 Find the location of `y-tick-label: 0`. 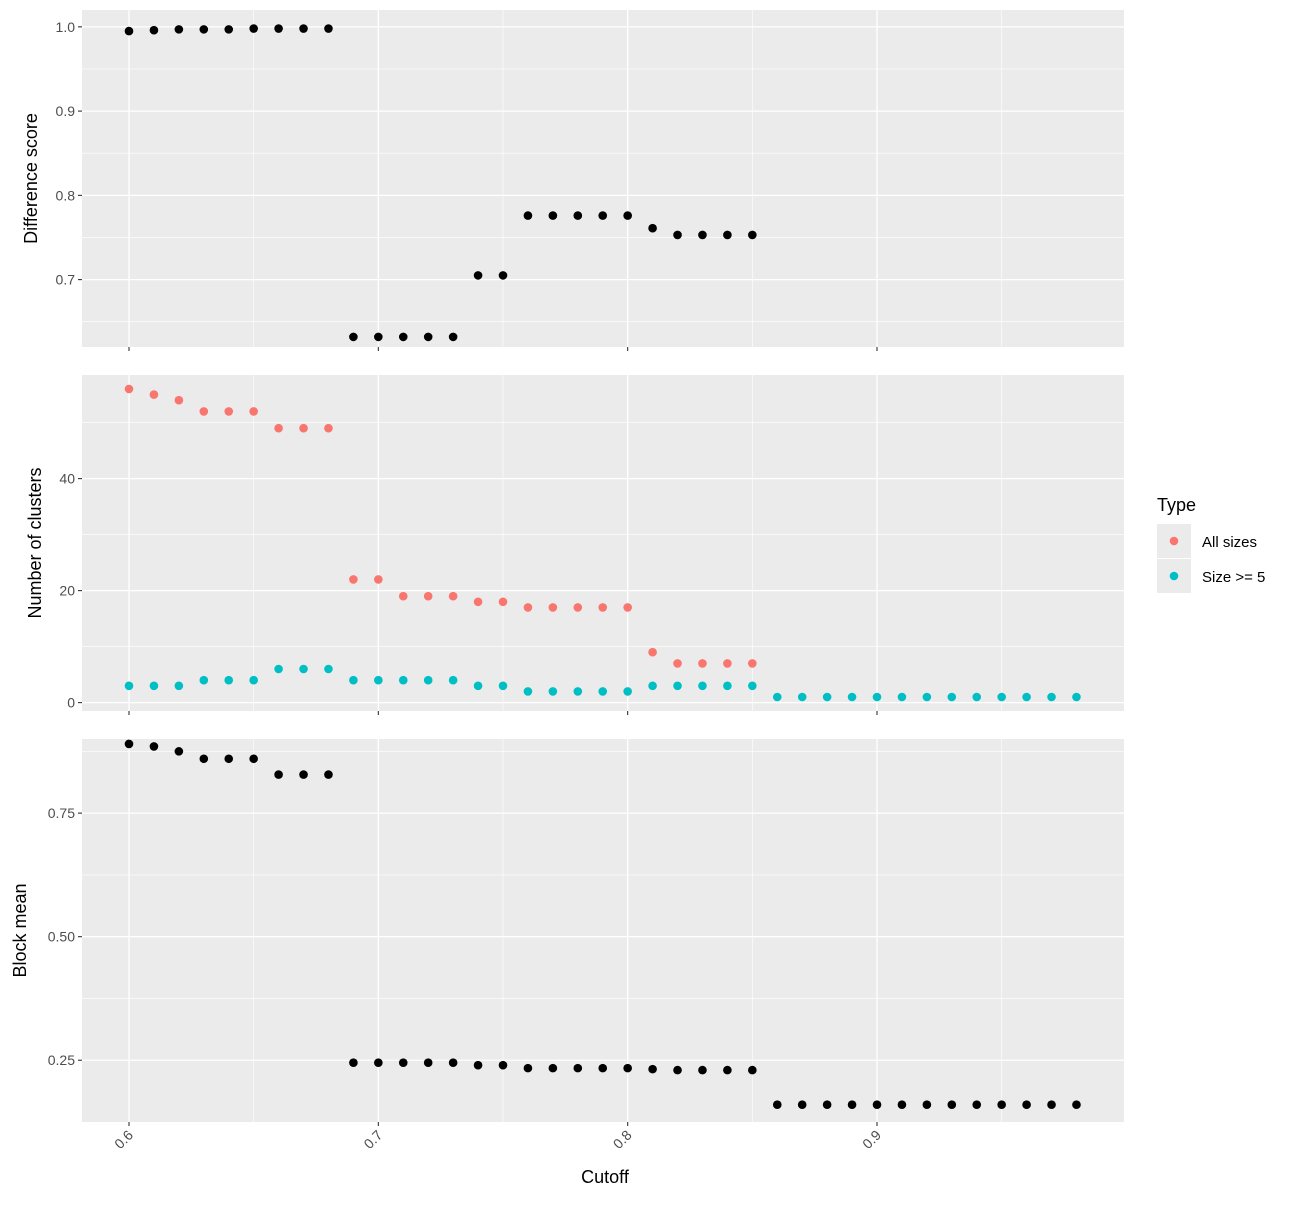

y-tick-label: 0 is located at coordinates (71, 703).